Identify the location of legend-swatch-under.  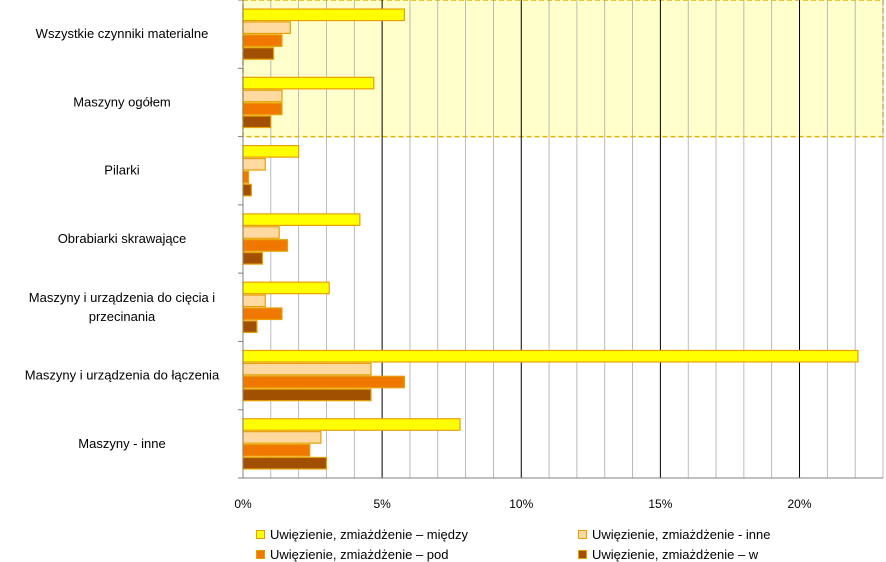
(260, 554).